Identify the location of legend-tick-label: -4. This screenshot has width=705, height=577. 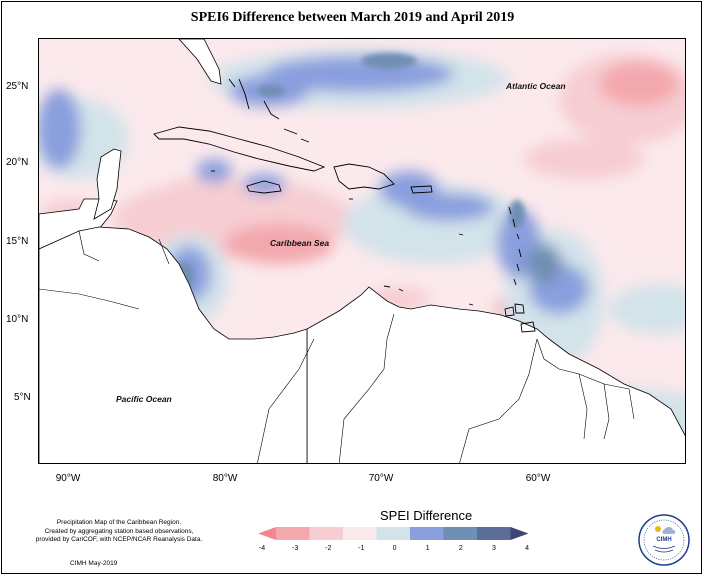
(262, 548).